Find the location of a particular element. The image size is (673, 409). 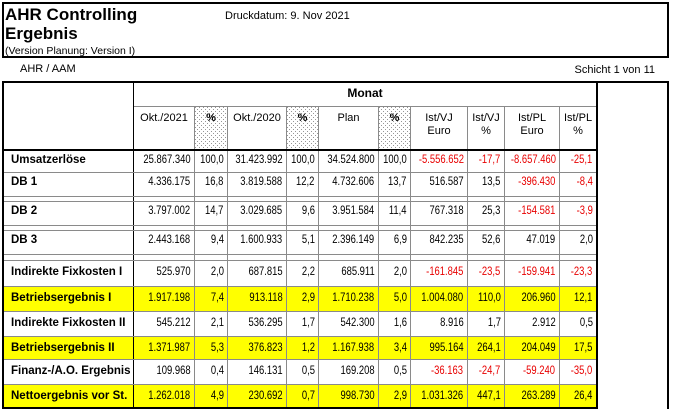

cell-pct-plan: 13,7 is located at coordinates (395, 184).